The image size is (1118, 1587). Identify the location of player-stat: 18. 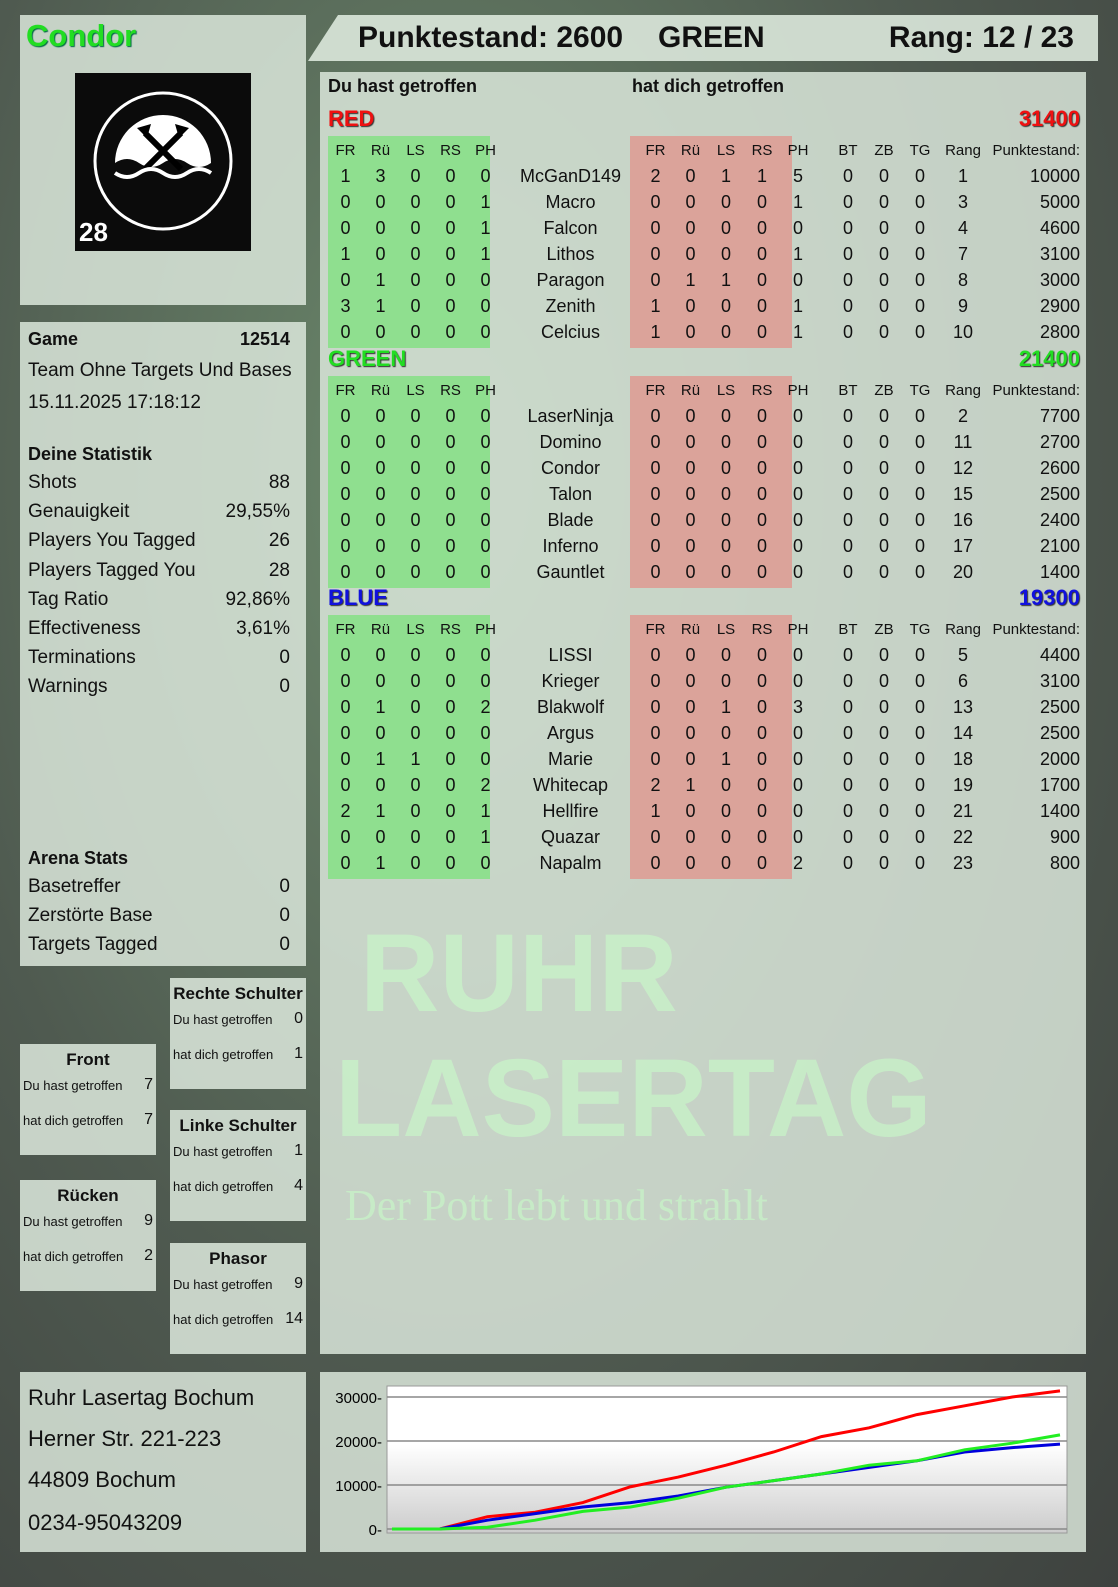
(963, 758).